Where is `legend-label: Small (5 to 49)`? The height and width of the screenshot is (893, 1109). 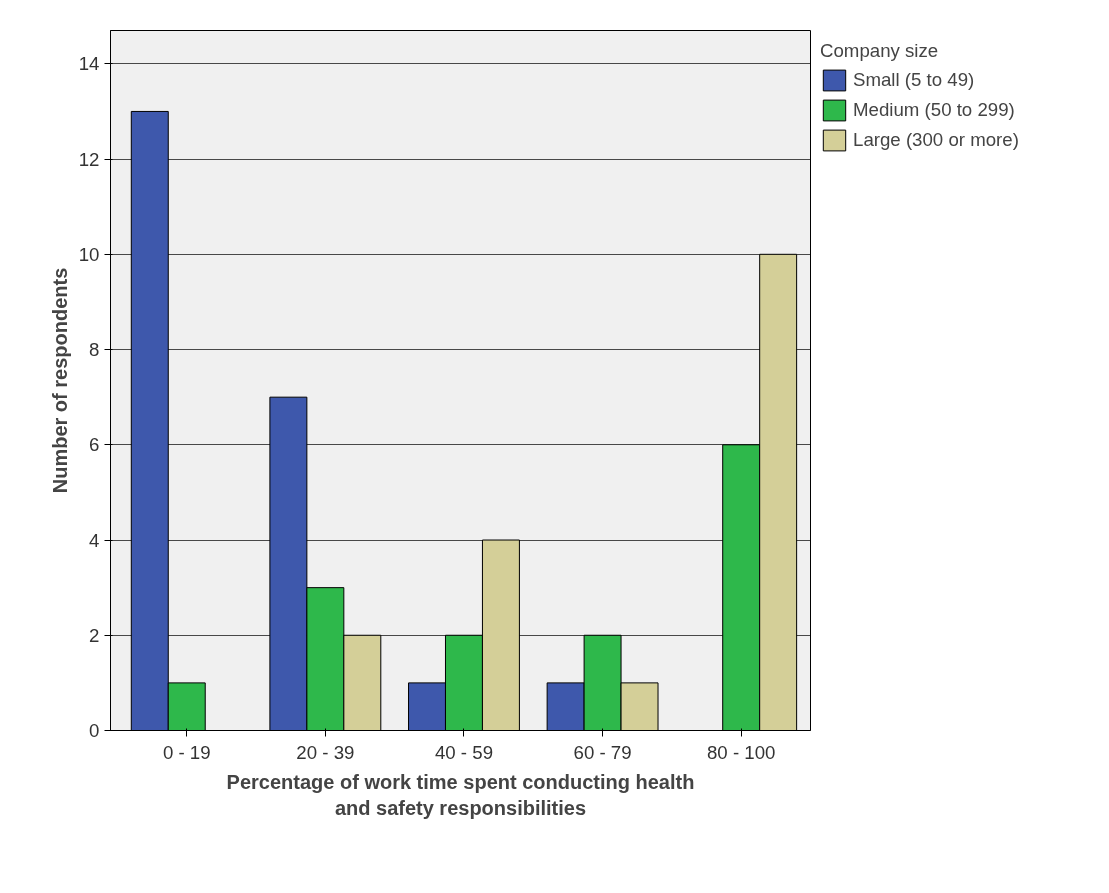
legend-label: Small (5 to 49) is located at coordinates (914, 80).